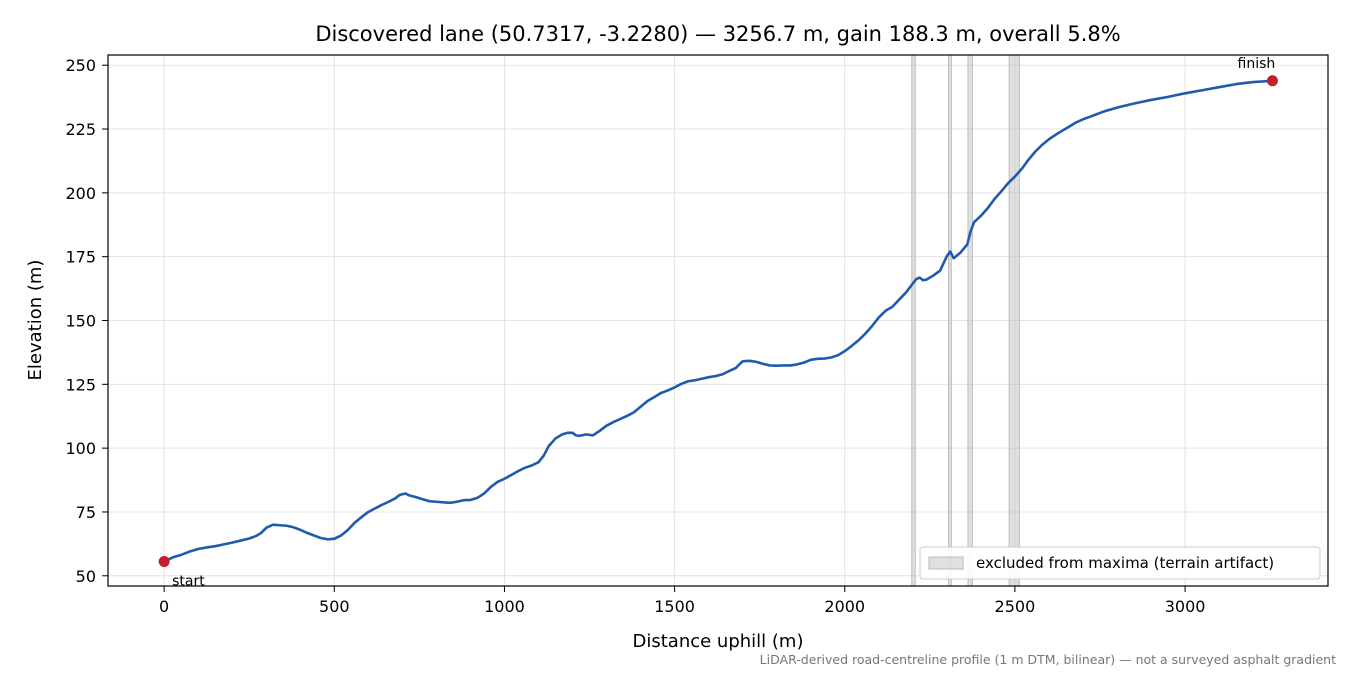 Image resolution: width=1350 pixels, height=675 pixels. Describe the element at coordinates (504, 606) in the screenshot. I see `x-tick-label: 1000` at that location.